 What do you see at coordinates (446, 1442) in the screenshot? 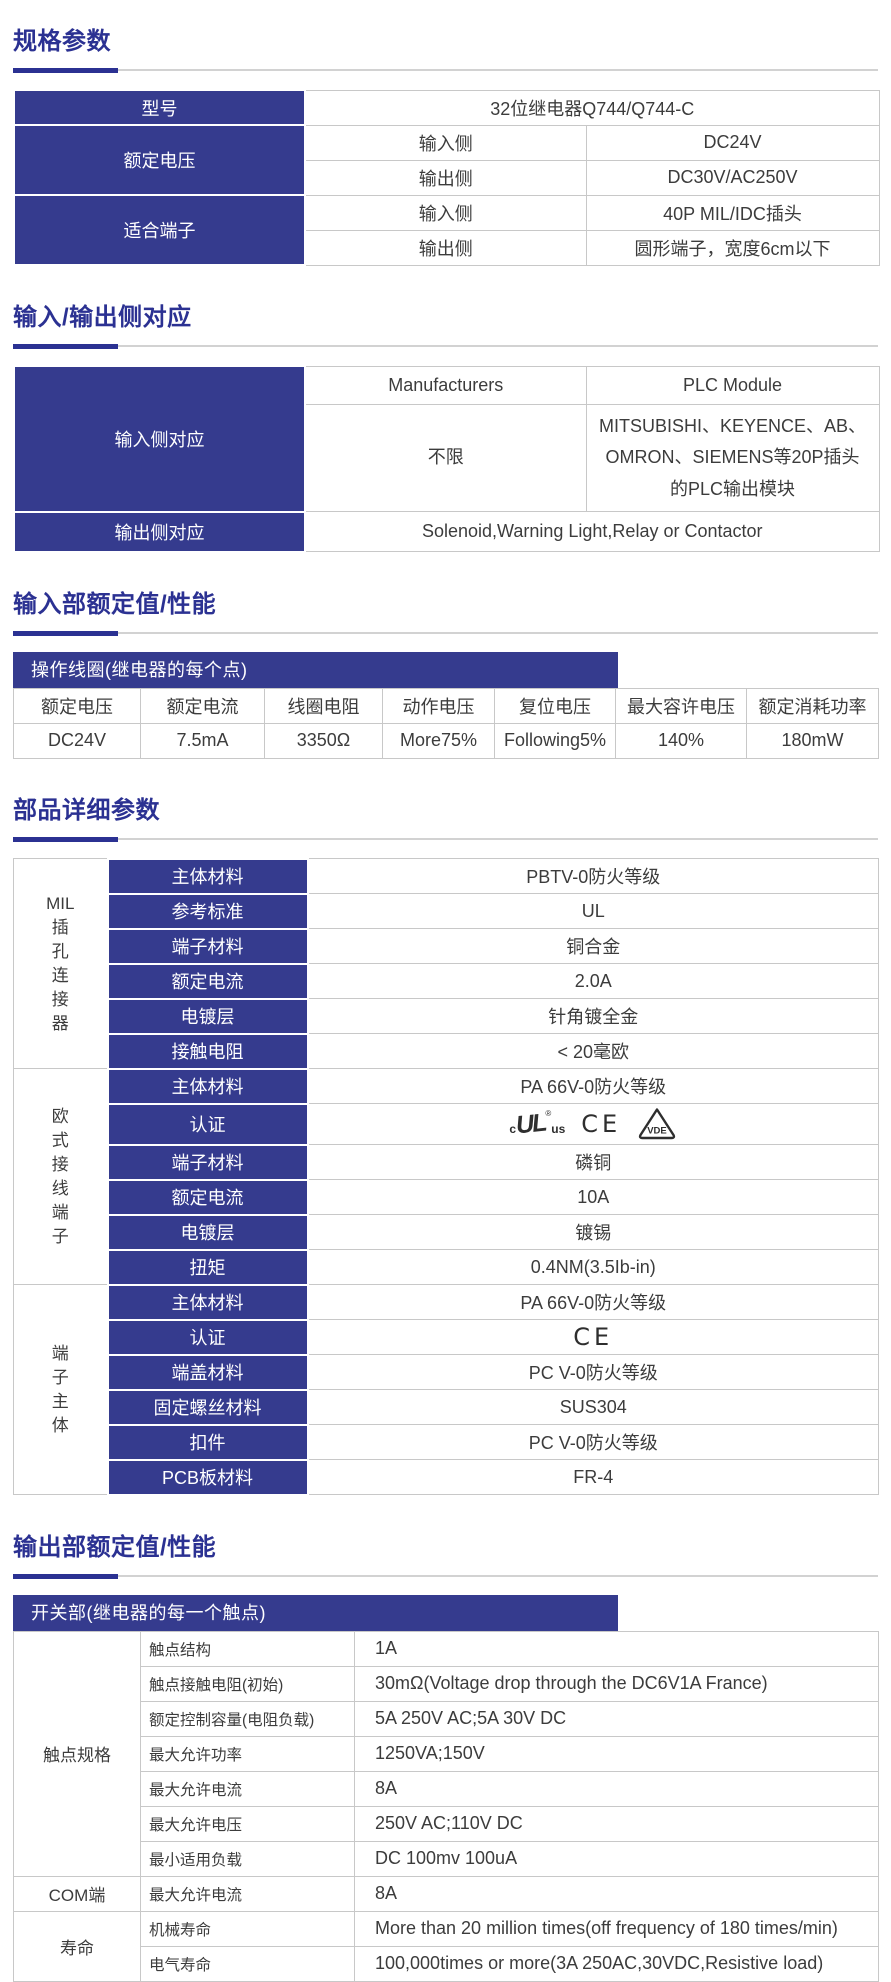
I see `table-row: 扣件 PC V-0防火等级` at bounding box center [446, 1442].